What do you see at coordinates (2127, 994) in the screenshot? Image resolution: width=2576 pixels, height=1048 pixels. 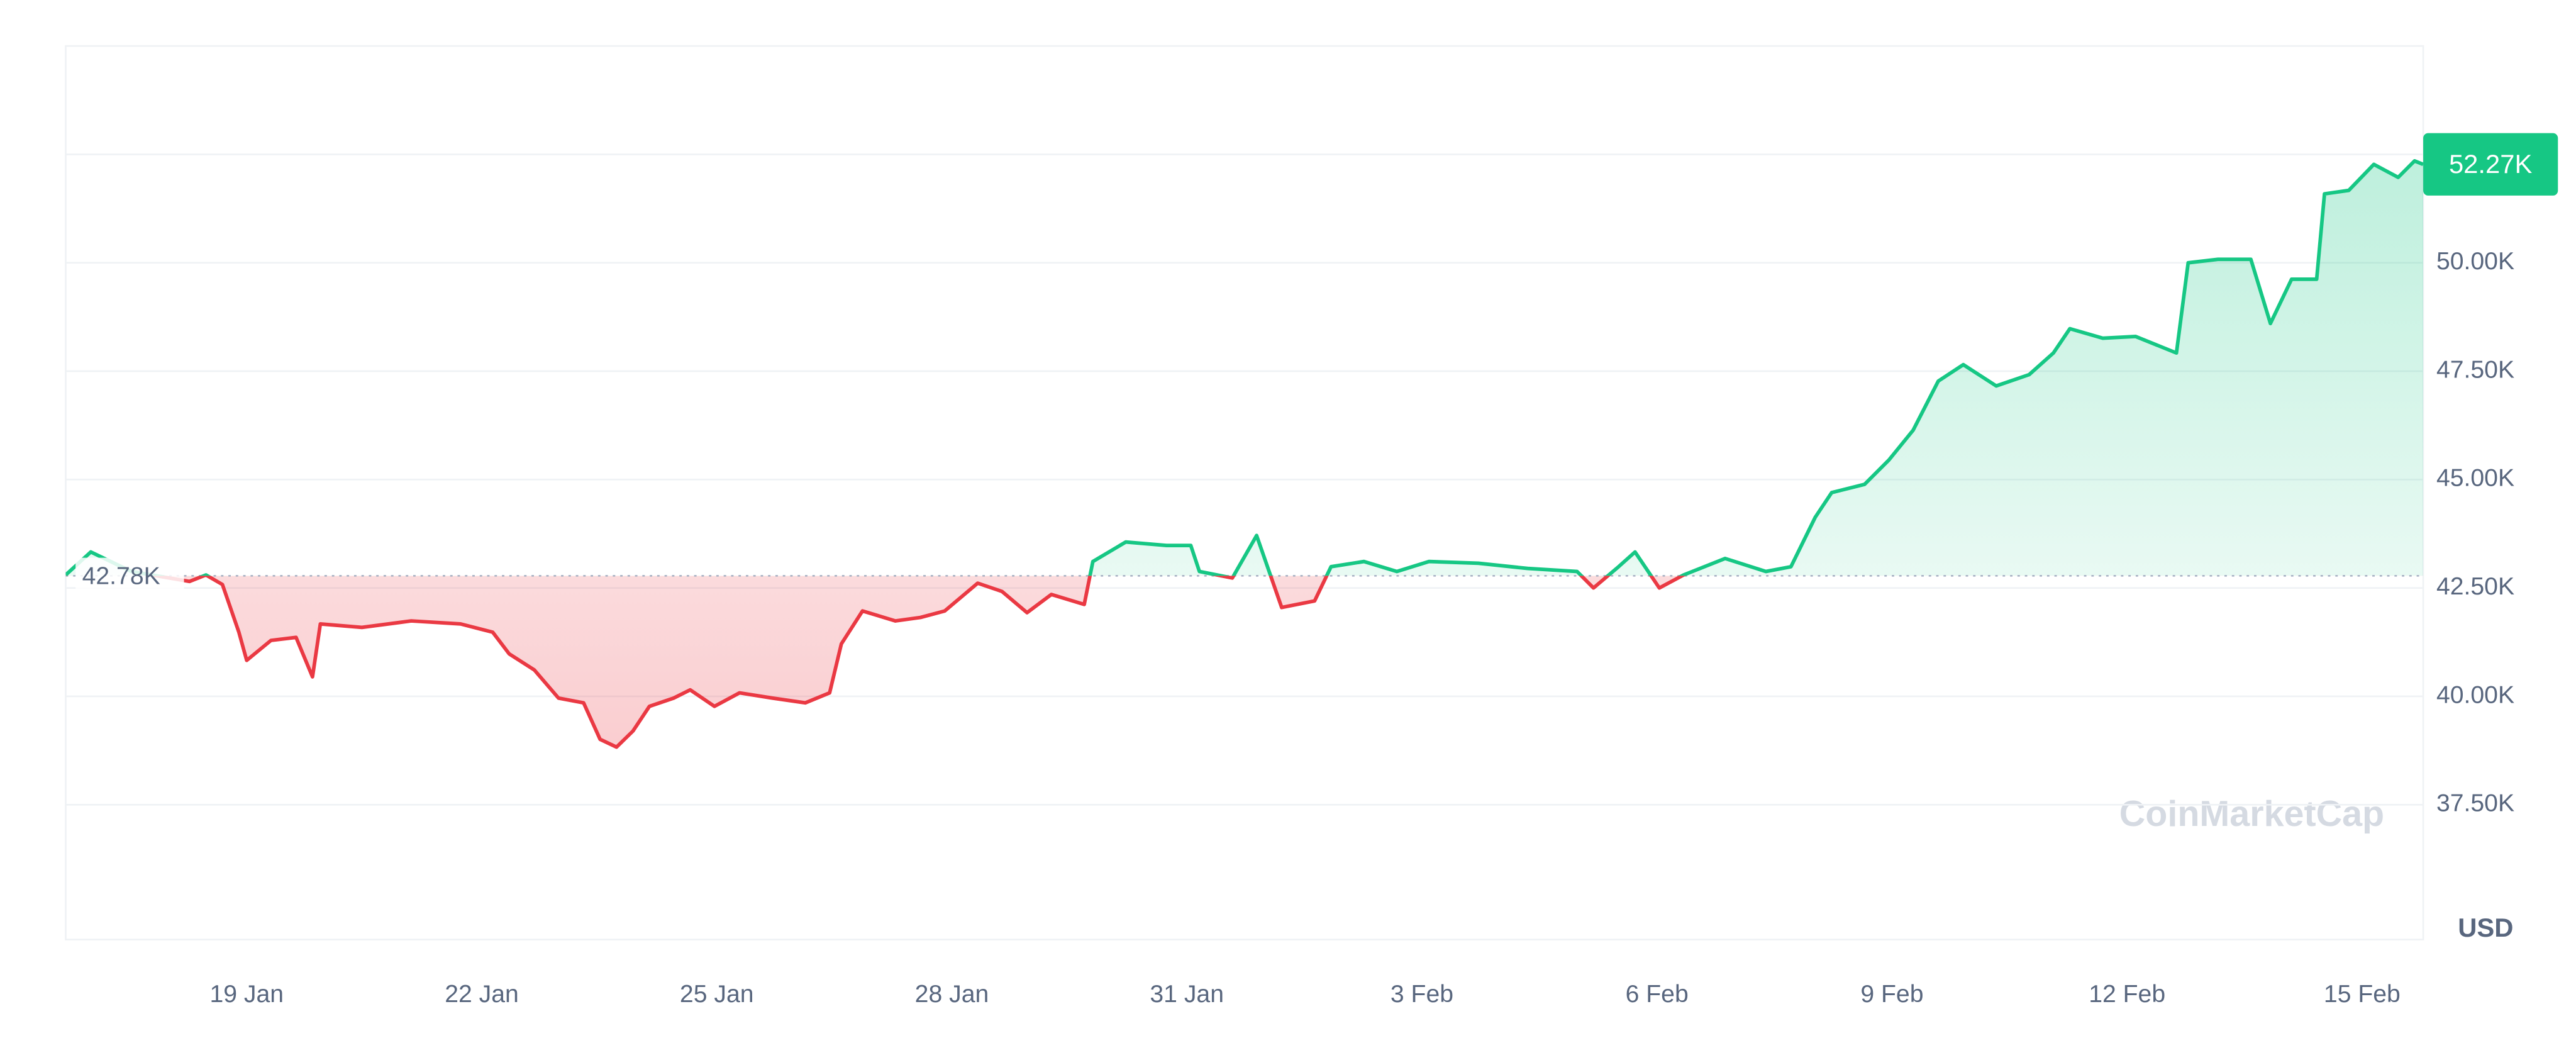 I see `x-tick-label: 12 Feb` at bounding box center [2127, 994].